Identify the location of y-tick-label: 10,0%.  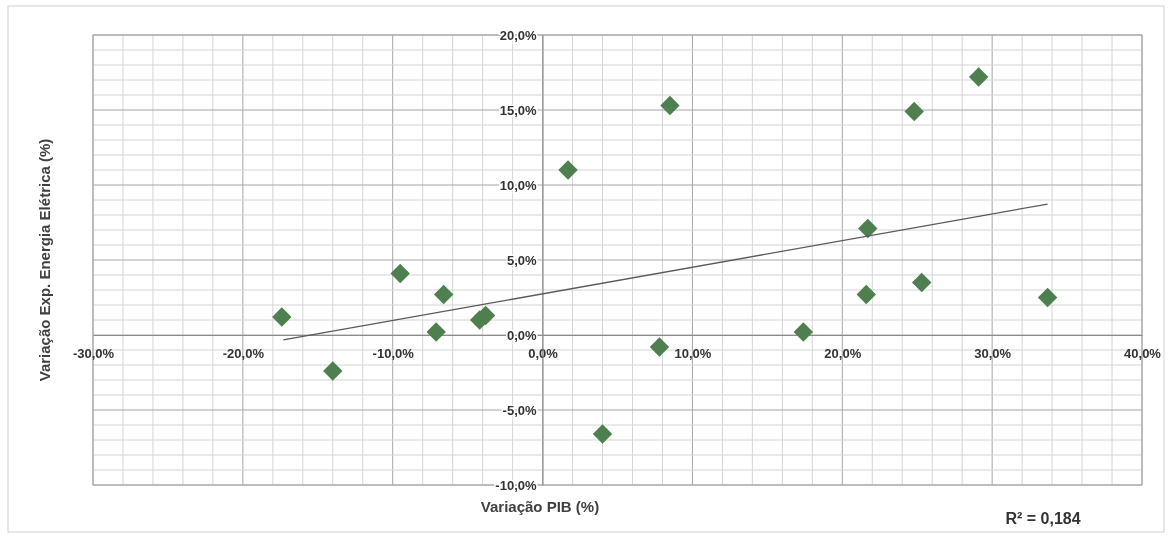
(518, 185).